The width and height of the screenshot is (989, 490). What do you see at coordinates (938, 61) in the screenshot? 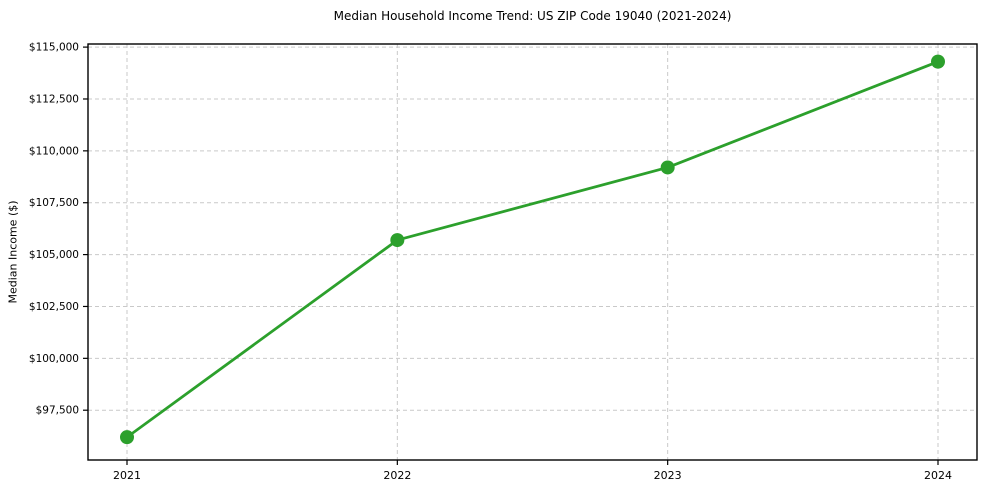
I see `data-point-2024` at bounding box center [938, 61].